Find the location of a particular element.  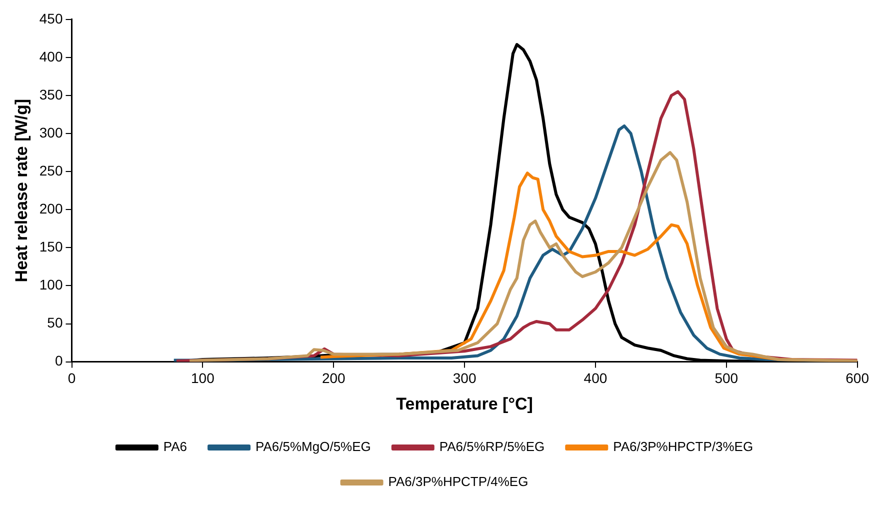

y-tick-label: 350 is located at coordinates (51, 94).